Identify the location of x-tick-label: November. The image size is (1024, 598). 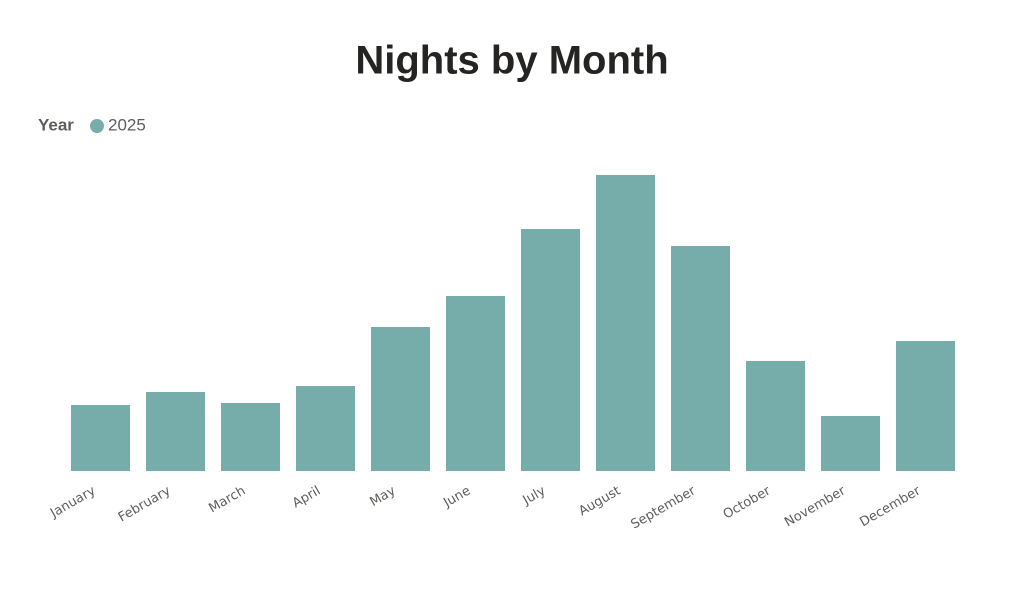
(815, 506).